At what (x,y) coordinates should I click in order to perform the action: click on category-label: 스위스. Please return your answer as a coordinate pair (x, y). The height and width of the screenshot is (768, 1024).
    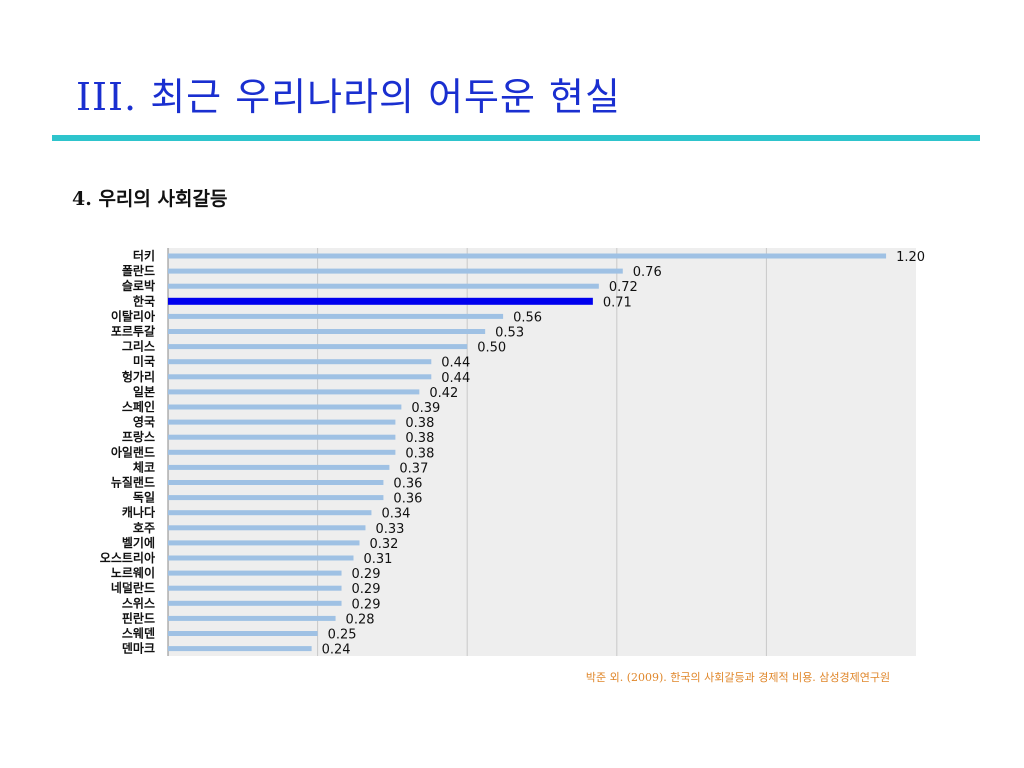
    Looking at the image, I should click on (138, 603).